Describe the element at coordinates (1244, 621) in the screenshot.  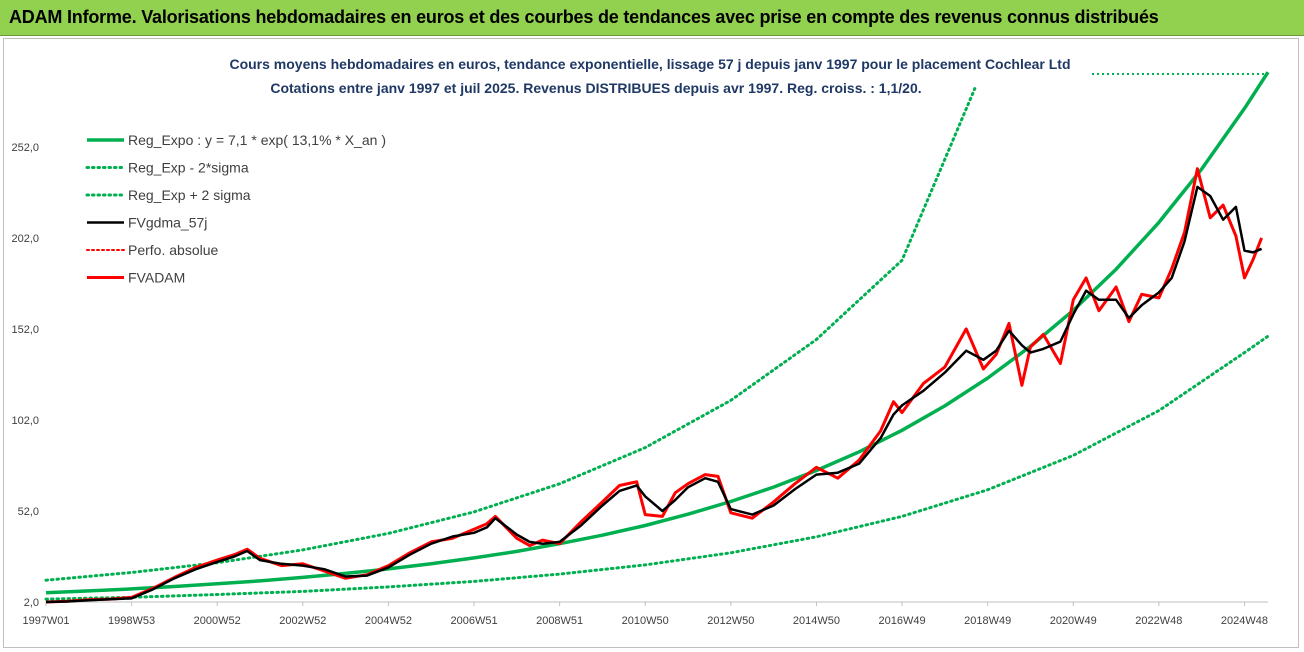
I see `x-tick-label: 2024W48` at that location.